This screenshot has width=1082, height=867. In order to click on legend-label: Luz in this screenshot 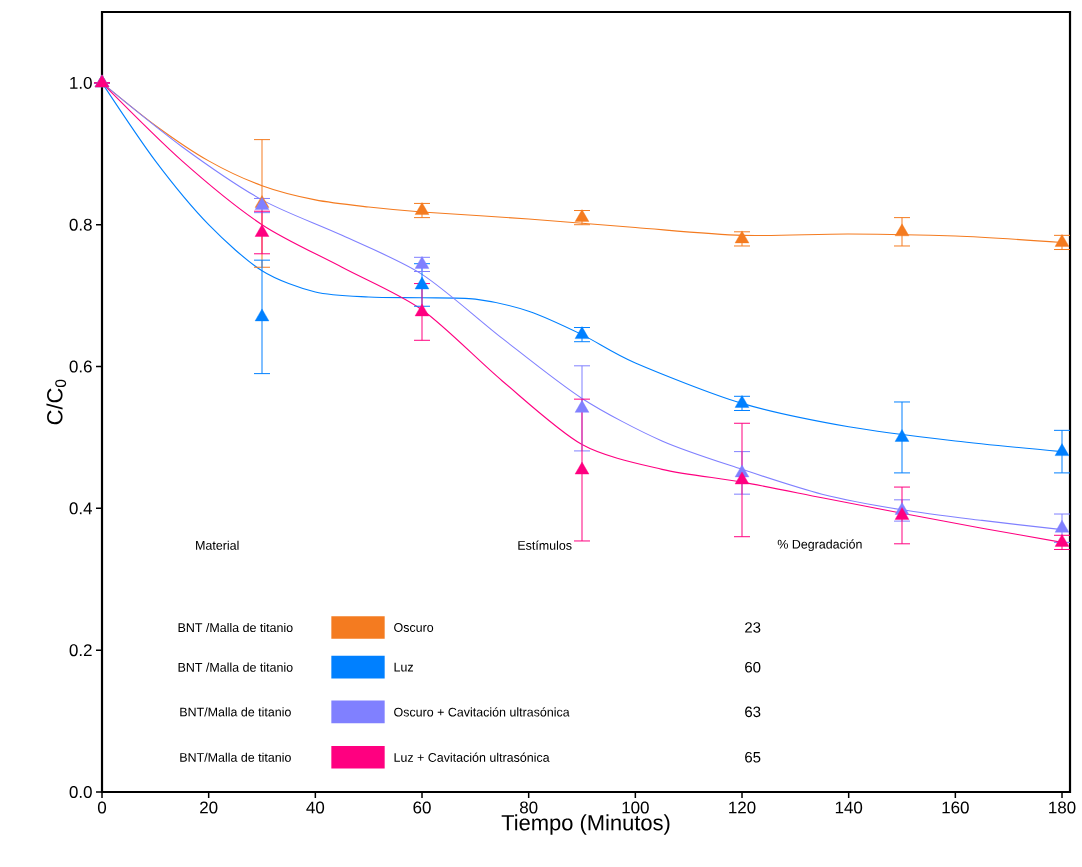, I will do `click(403, 667)`.